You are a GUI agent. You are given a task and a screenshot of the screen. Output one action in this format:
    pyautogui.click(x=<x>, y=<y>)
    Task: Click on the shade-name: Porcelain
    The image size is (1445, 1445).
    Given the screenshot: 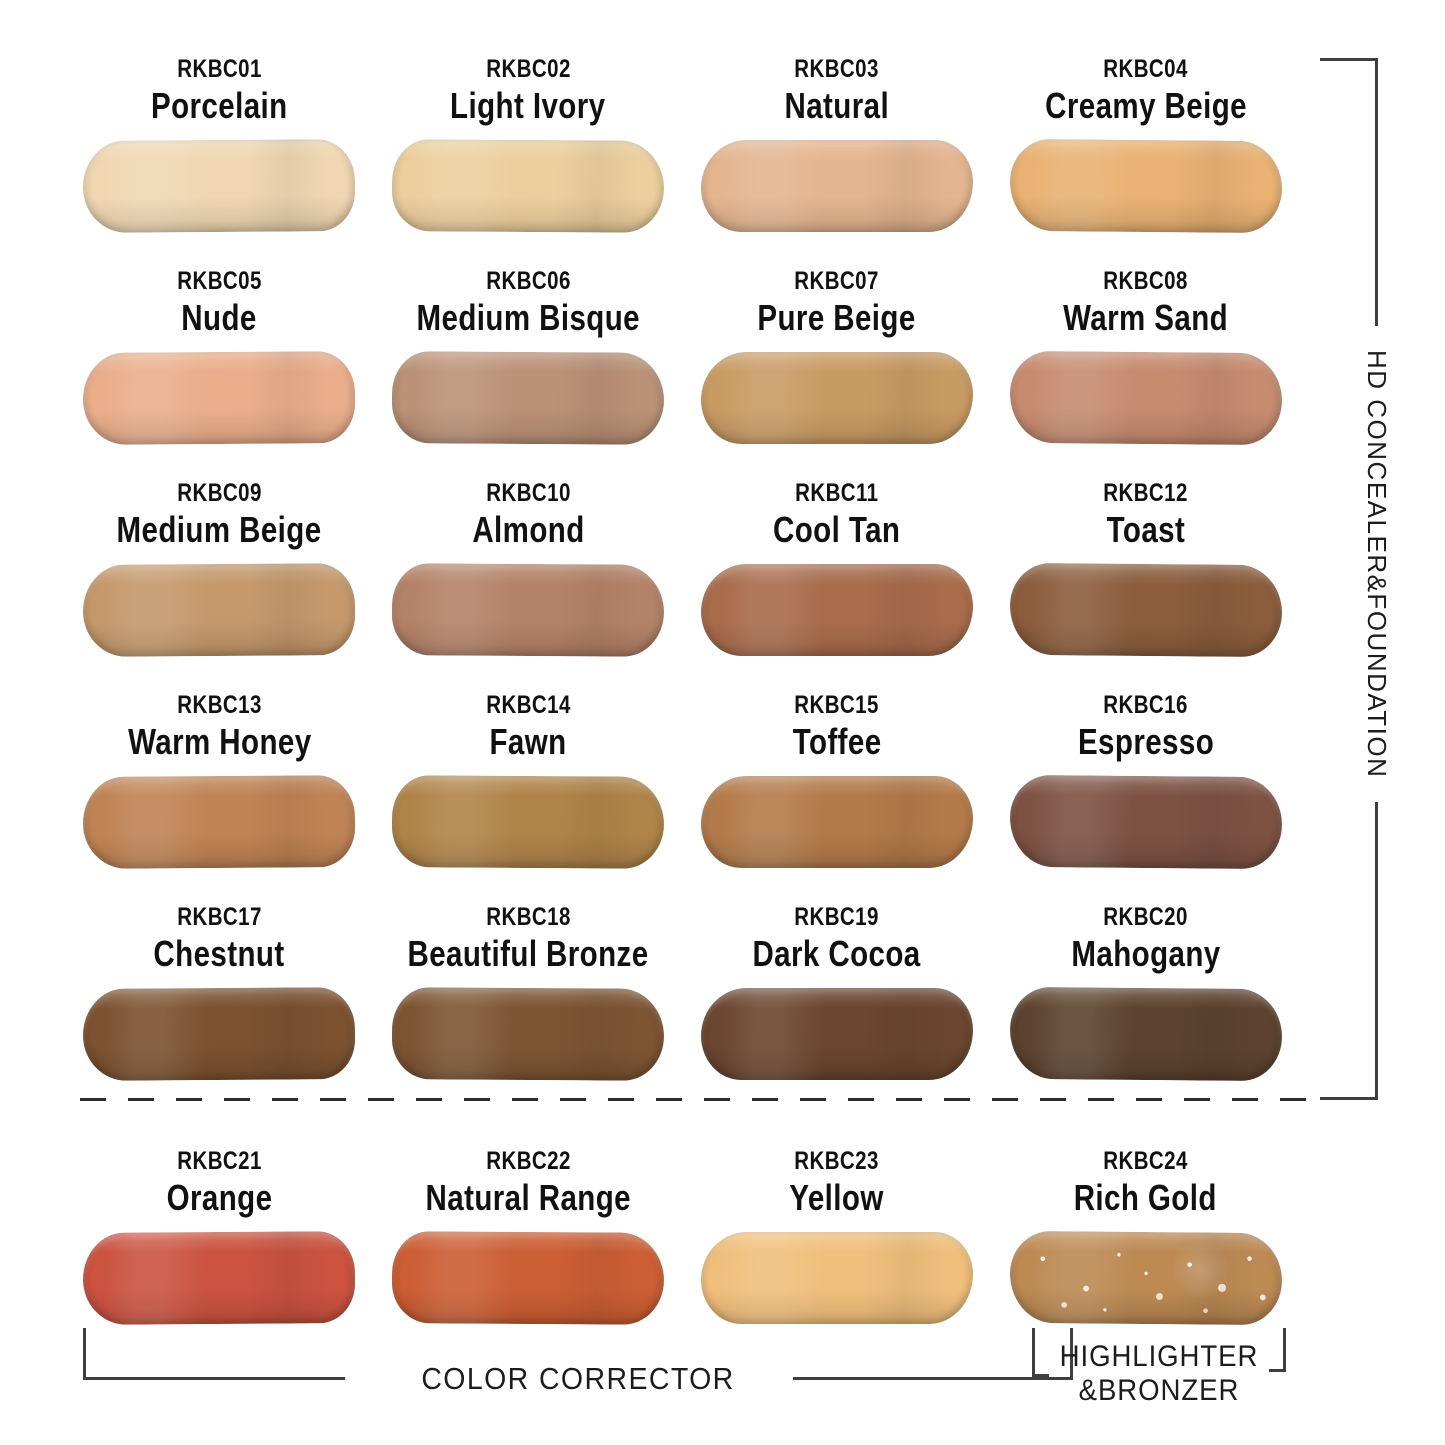 What is the action you would take?
    pyautogui.click(x=219, y=105)
    